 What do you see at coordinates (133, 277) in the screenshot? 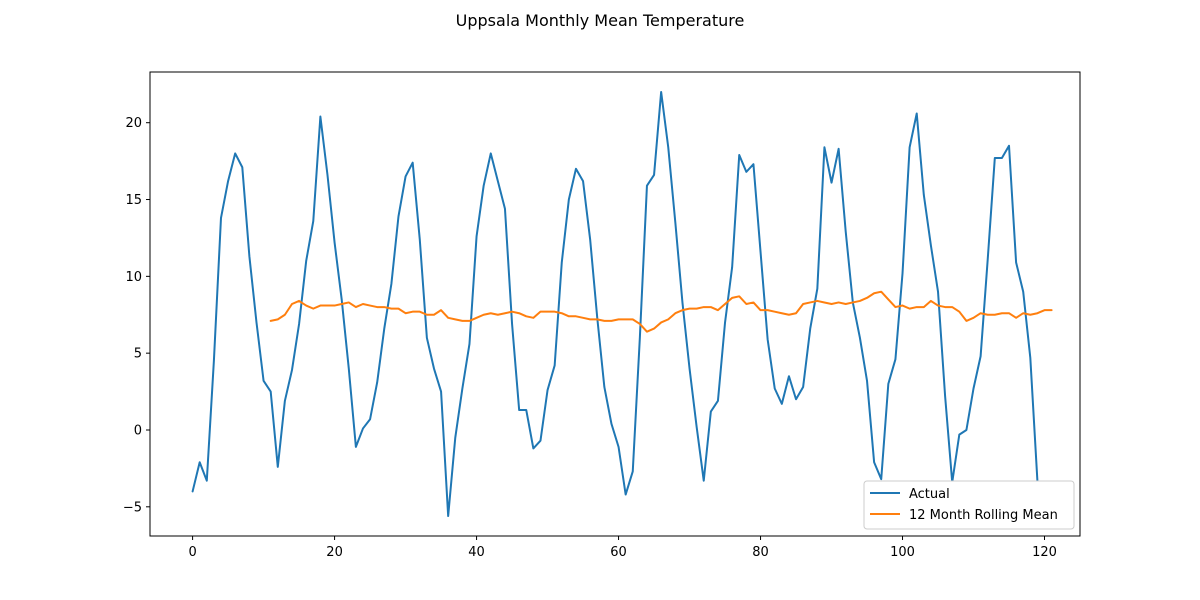
I see `y-tick-label: 10` at bounding box center [133, 277].